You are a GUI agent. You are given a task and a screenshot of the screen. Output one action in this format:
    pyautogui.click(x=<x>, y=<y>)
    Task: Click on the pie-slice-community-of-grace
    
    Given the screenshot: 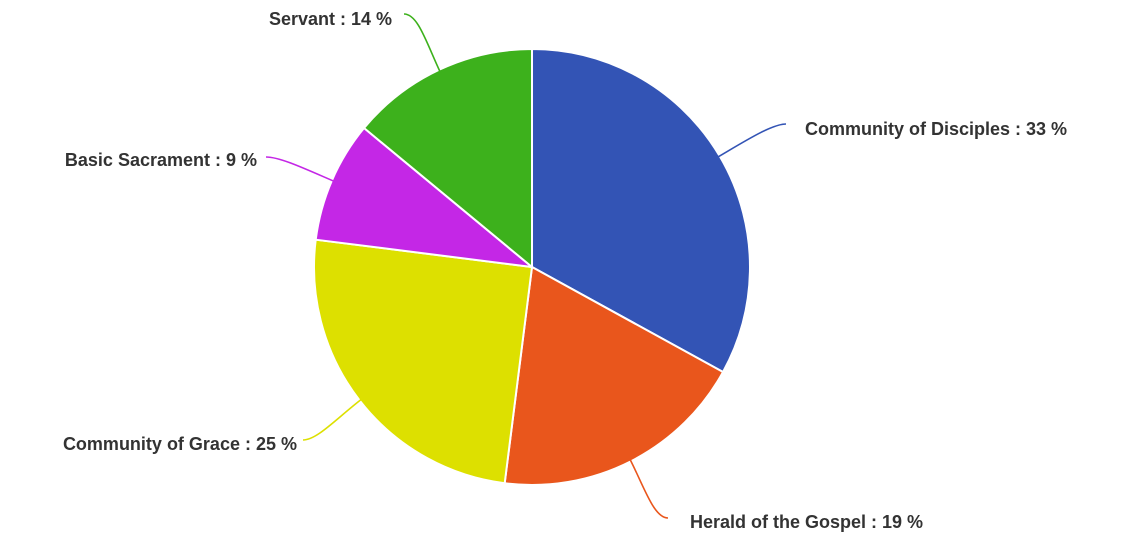 What is the action you would take?
    pyautogui.click(x=423, y=361)
    